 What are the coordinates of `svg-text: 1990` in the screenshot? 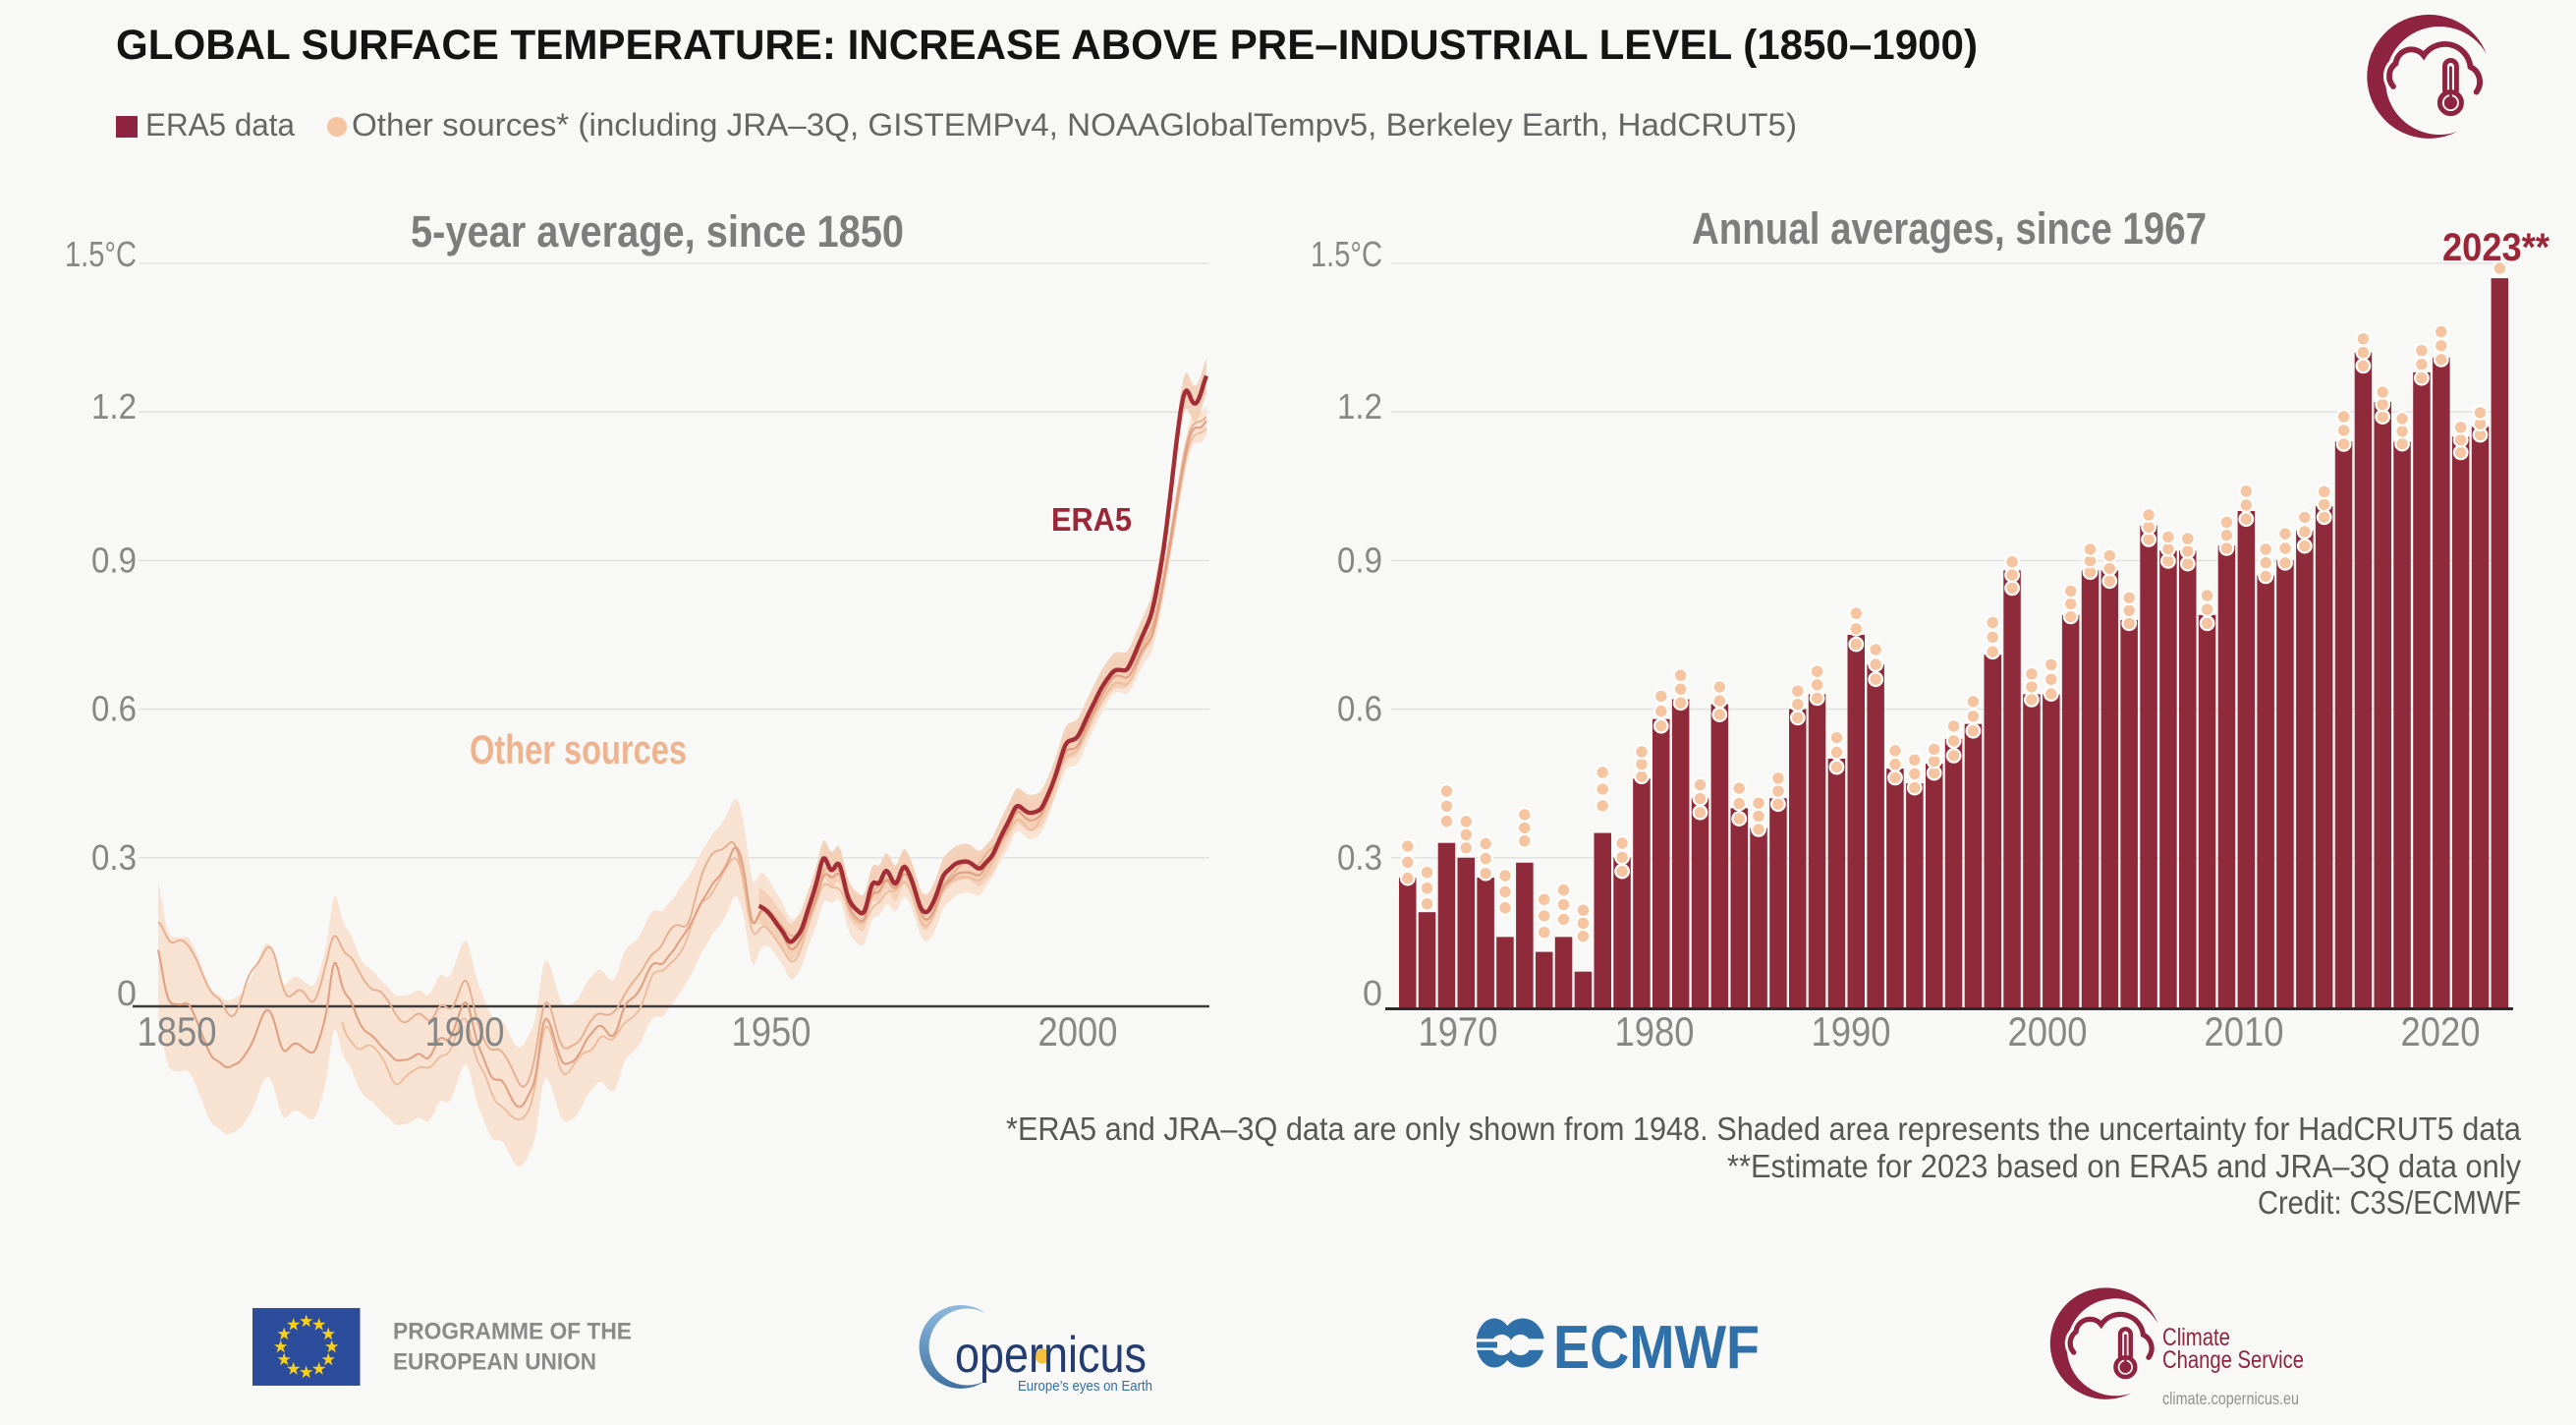 It's located at (1851, 1031).